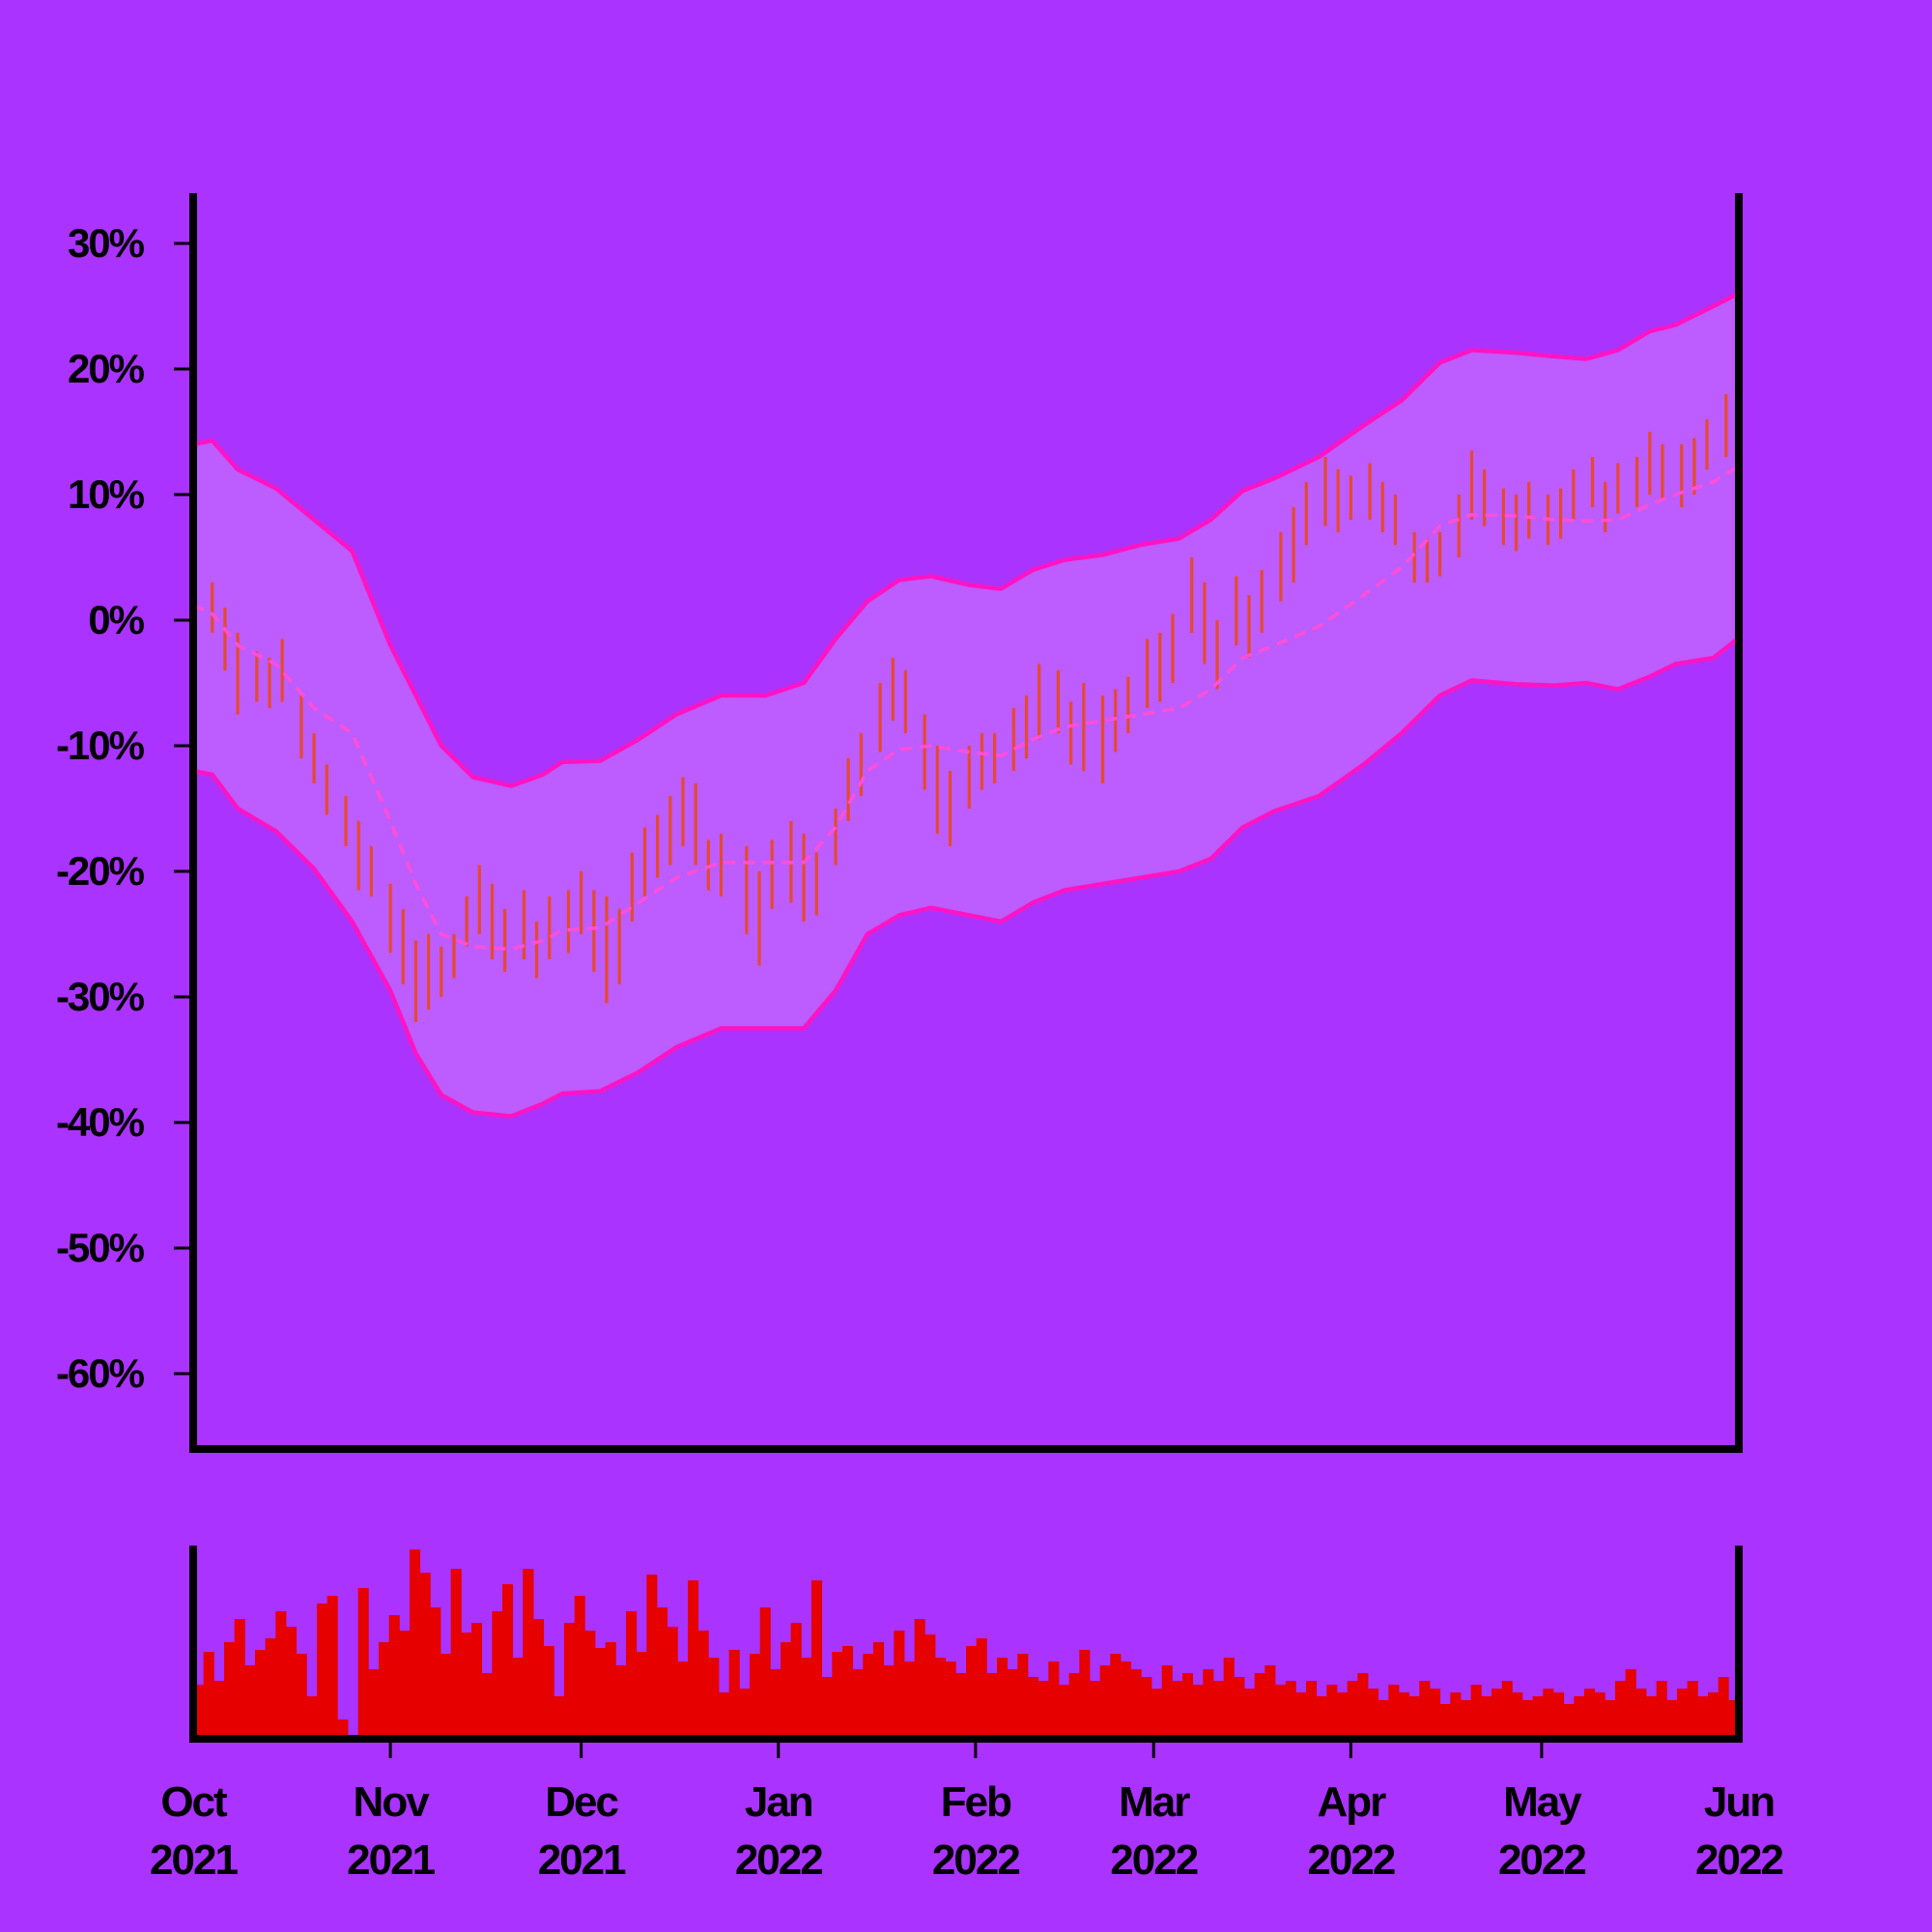  Describe the element at coordinates (976, 1802) in the screenshot. I see `x-tick-label-month: Feb` at that location.